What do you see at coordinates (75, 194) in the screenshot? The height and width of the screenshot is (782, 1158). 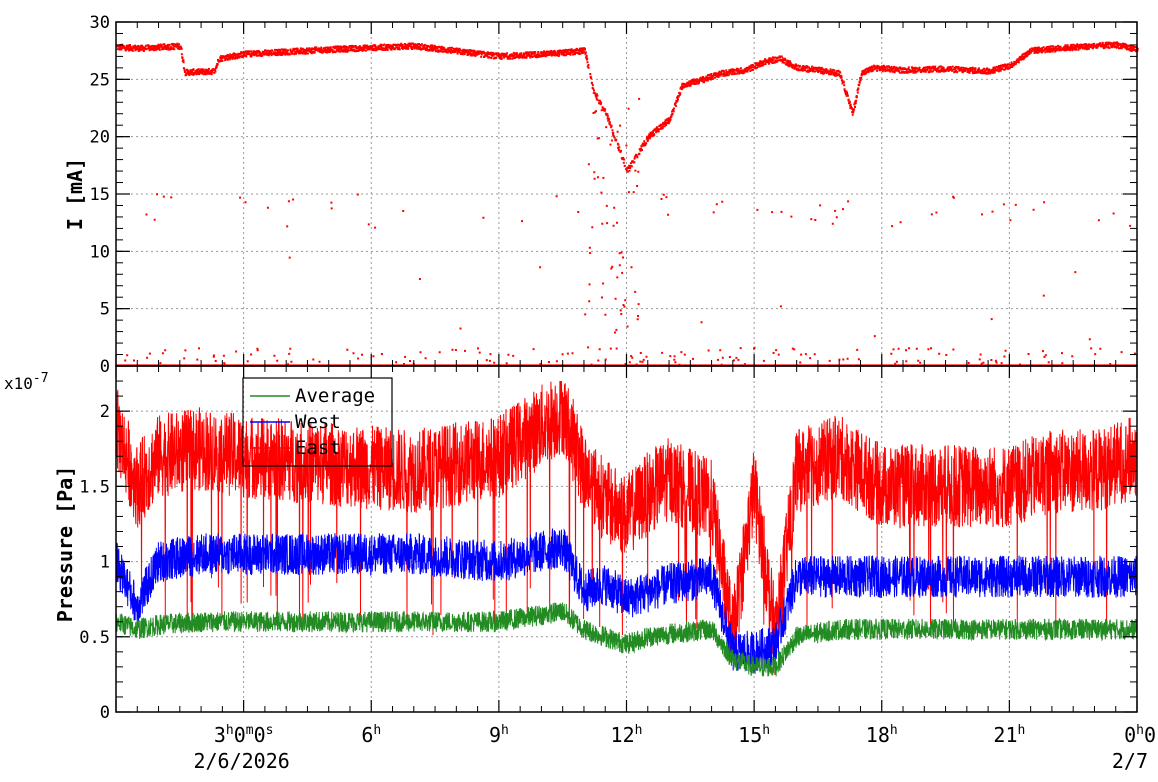 I see `current-y-axis-title: I [mA]` at bounding box center [75, 194].